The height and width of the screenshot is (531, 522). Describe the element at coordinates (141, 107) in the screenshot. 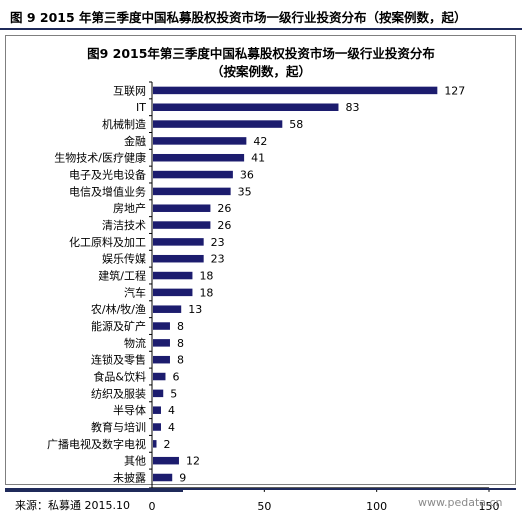

I see `category-label: IT` at that location.